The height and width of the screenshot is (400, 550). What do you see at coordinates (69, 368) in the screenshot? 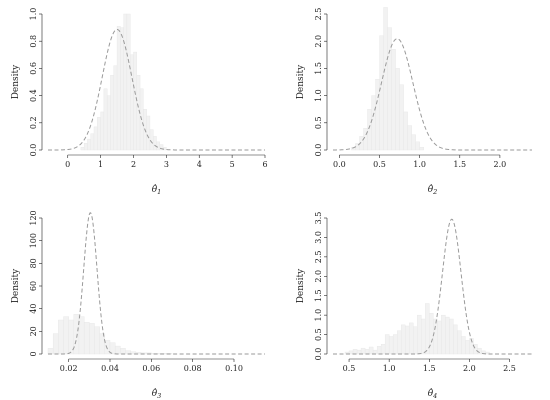
I see `x-tick-label: 0.02` at bounding box center [69, 368].